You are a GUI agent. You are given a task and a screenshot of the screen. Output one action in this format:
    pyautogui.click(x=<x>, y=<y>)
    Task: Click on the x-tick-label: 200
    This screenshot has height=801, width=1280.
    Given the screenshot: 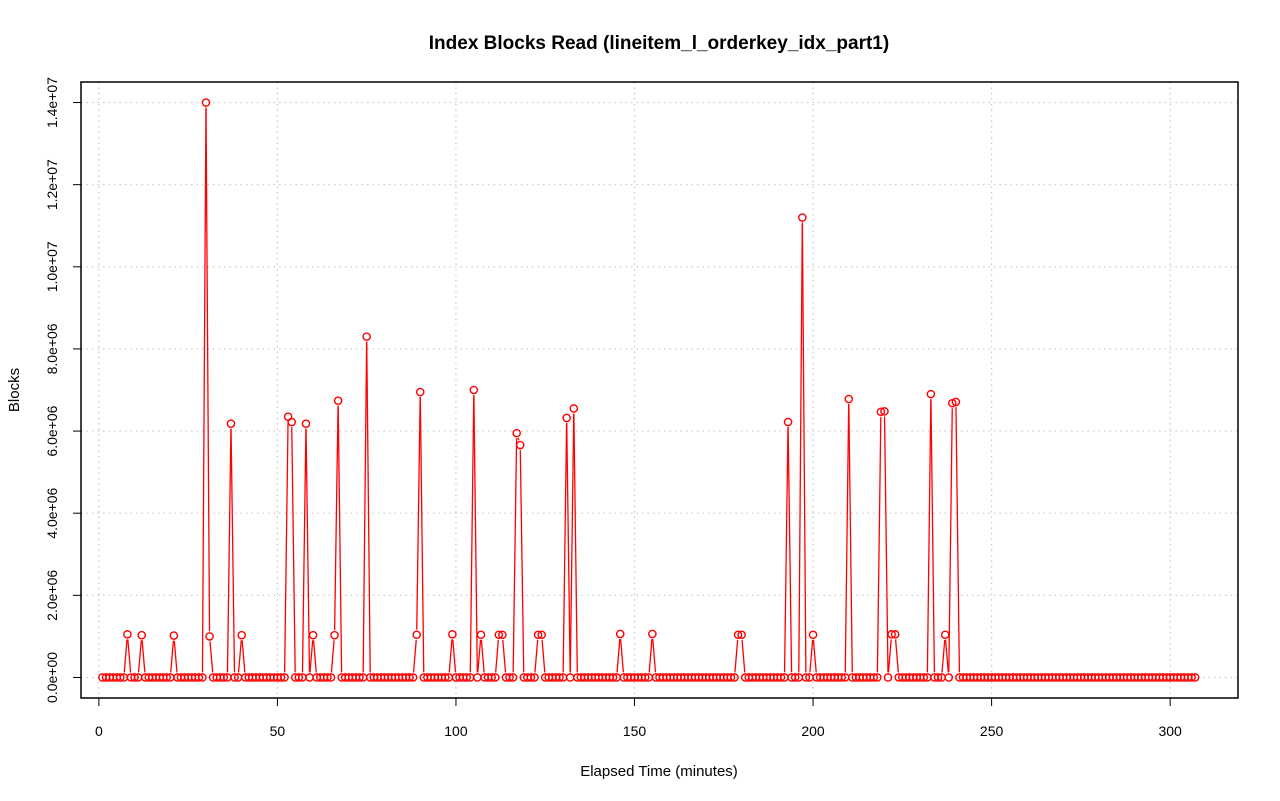 What is the action you would take?
    pyautogui.click(x=813, y=731)
    